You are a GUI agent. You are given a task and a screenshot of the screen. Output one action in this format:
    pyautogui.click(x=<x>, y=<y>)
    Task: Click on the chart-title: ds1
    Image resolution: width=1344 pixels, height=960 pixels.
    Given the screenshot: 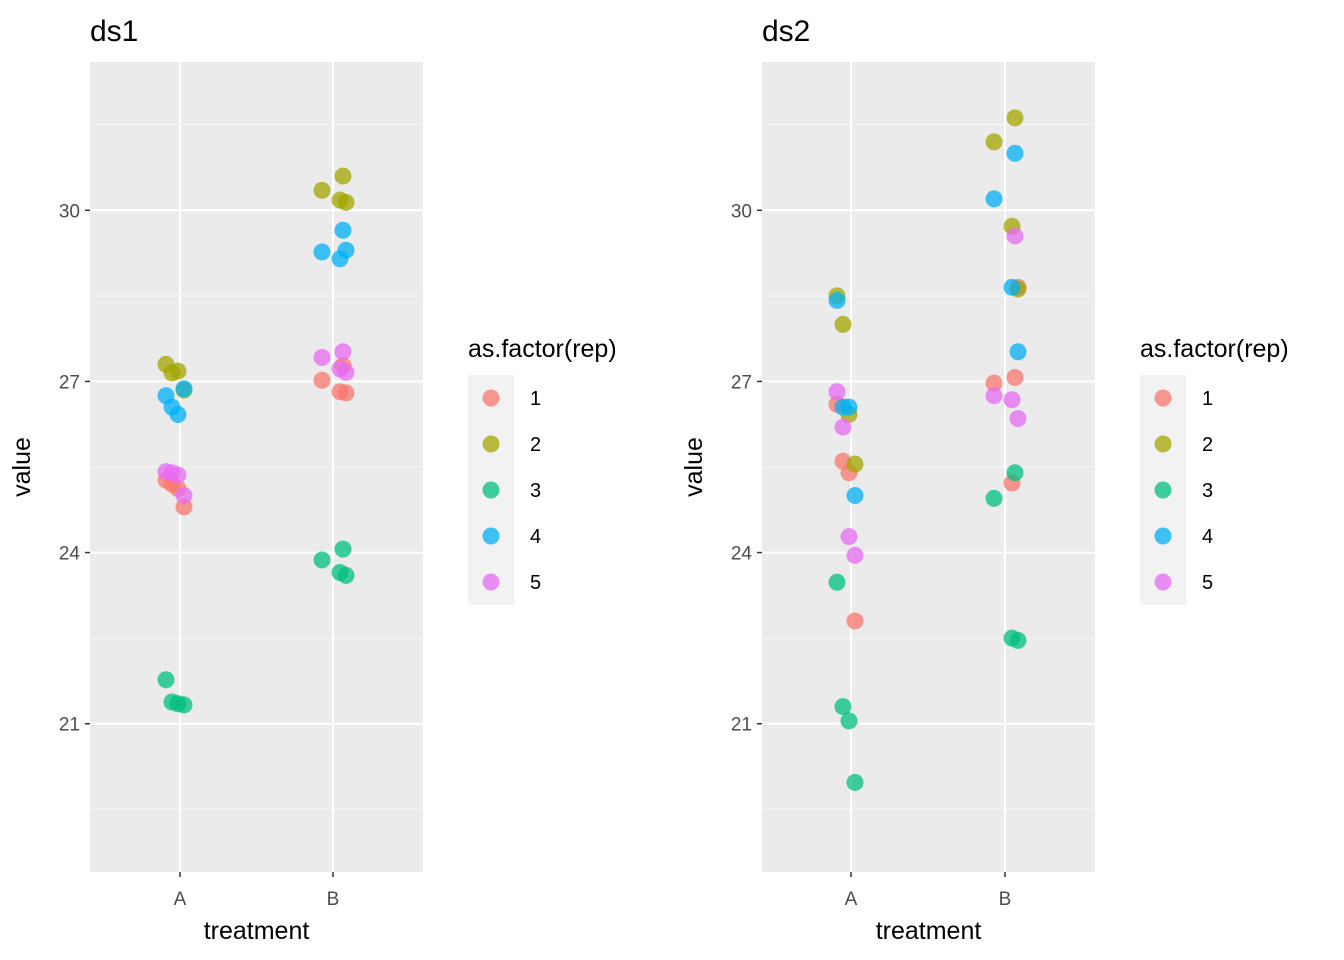 What is the action you would take?
    pyautogui.click(x=114, y=31)
    